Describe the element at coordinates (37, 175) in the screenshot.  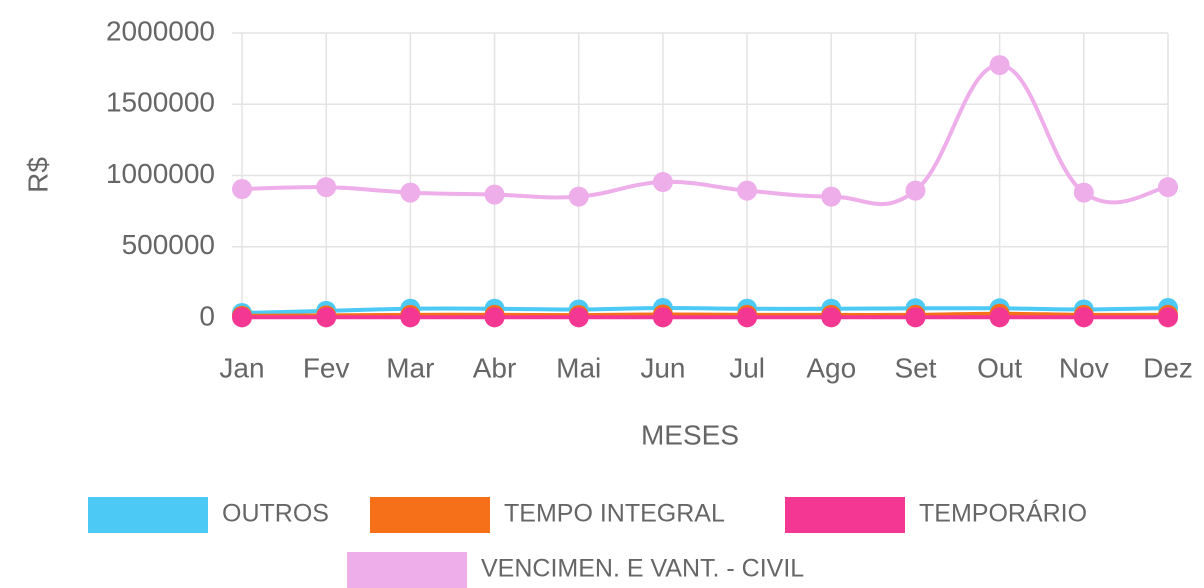
I see `y-axis-title: R$` at that location.